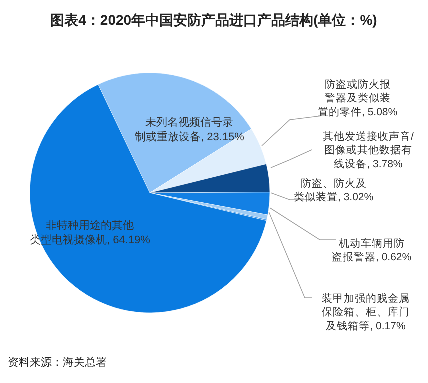 This screenshot has width=428, height=383. Describe the element at coordinates (57, 362) in the screenshot. I see `text: 资料来源：海关总署` at that location.